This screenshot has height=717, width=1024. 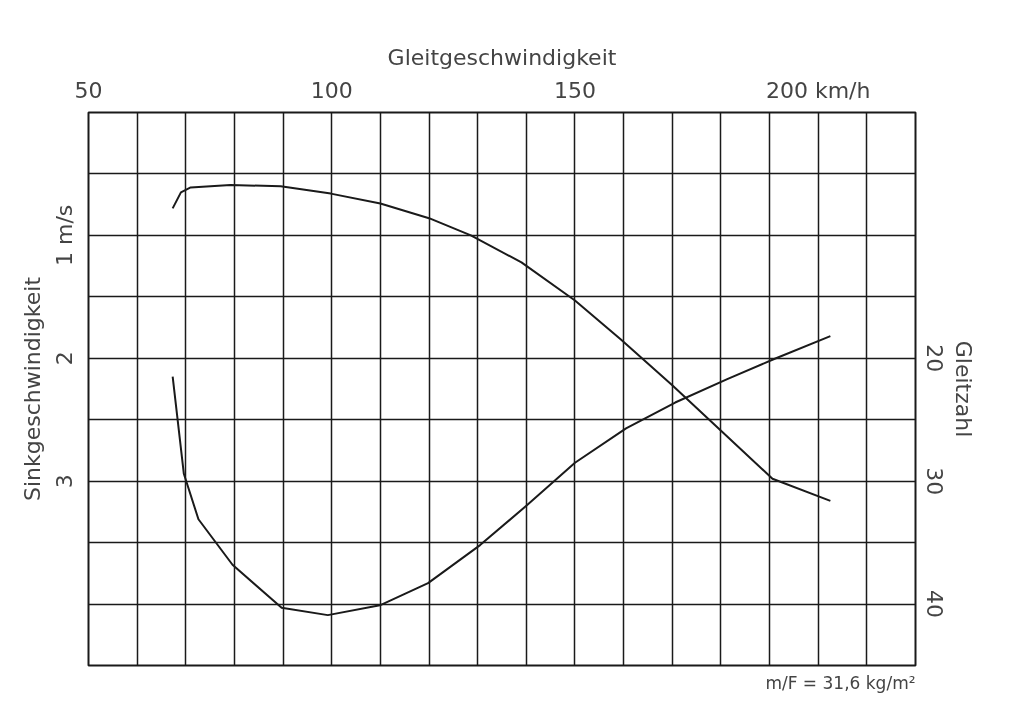 I want to click on y-axis-title: Sinkgeschwindigkeit, so click(x=32, y=389).